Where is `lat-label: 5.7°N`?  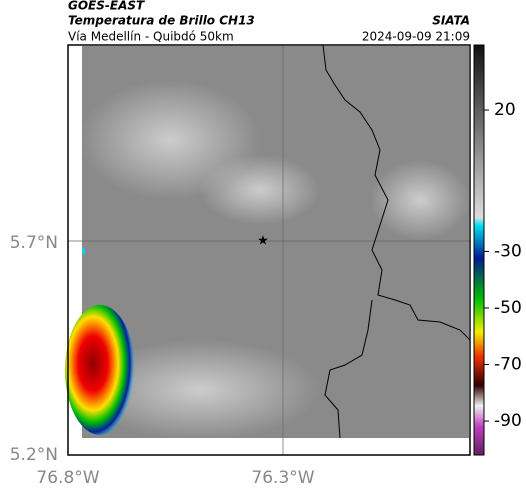 lat-label: 5.7°N is located at coordinates (34, 243).